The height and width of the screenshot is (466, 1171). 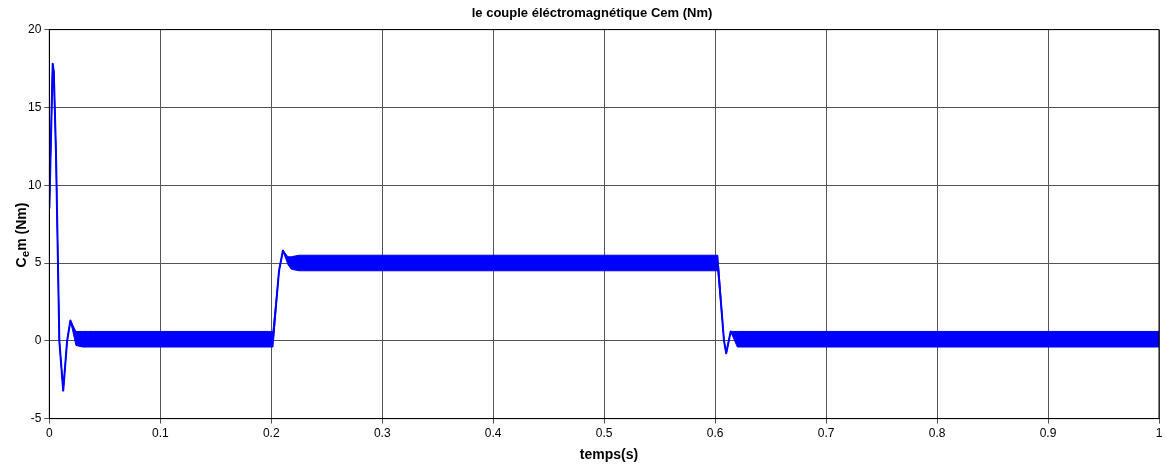 I want to click on x-tick-label: 0.6, so click(x=715, y=433).